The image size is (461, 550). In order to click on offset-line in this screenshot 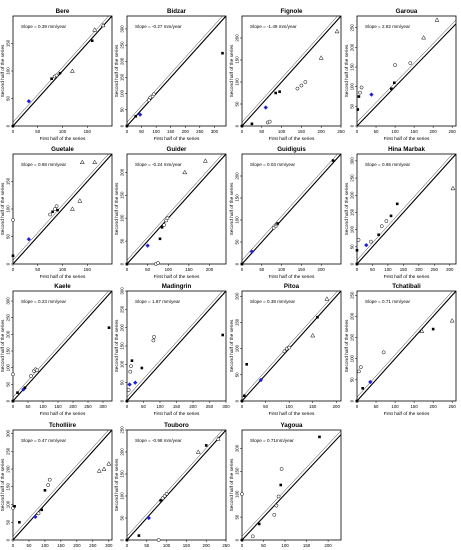, I will do `click(406, 71)`.